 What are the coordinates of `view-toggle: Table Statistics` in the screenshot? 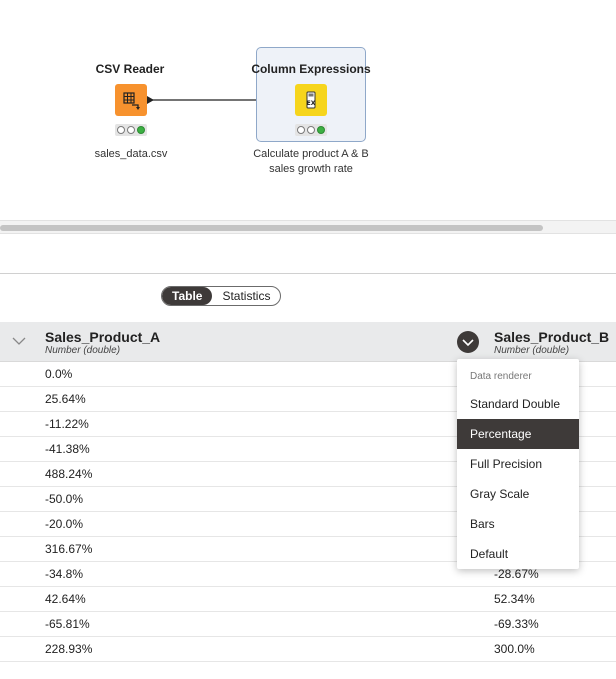 It's located at (221, 296).